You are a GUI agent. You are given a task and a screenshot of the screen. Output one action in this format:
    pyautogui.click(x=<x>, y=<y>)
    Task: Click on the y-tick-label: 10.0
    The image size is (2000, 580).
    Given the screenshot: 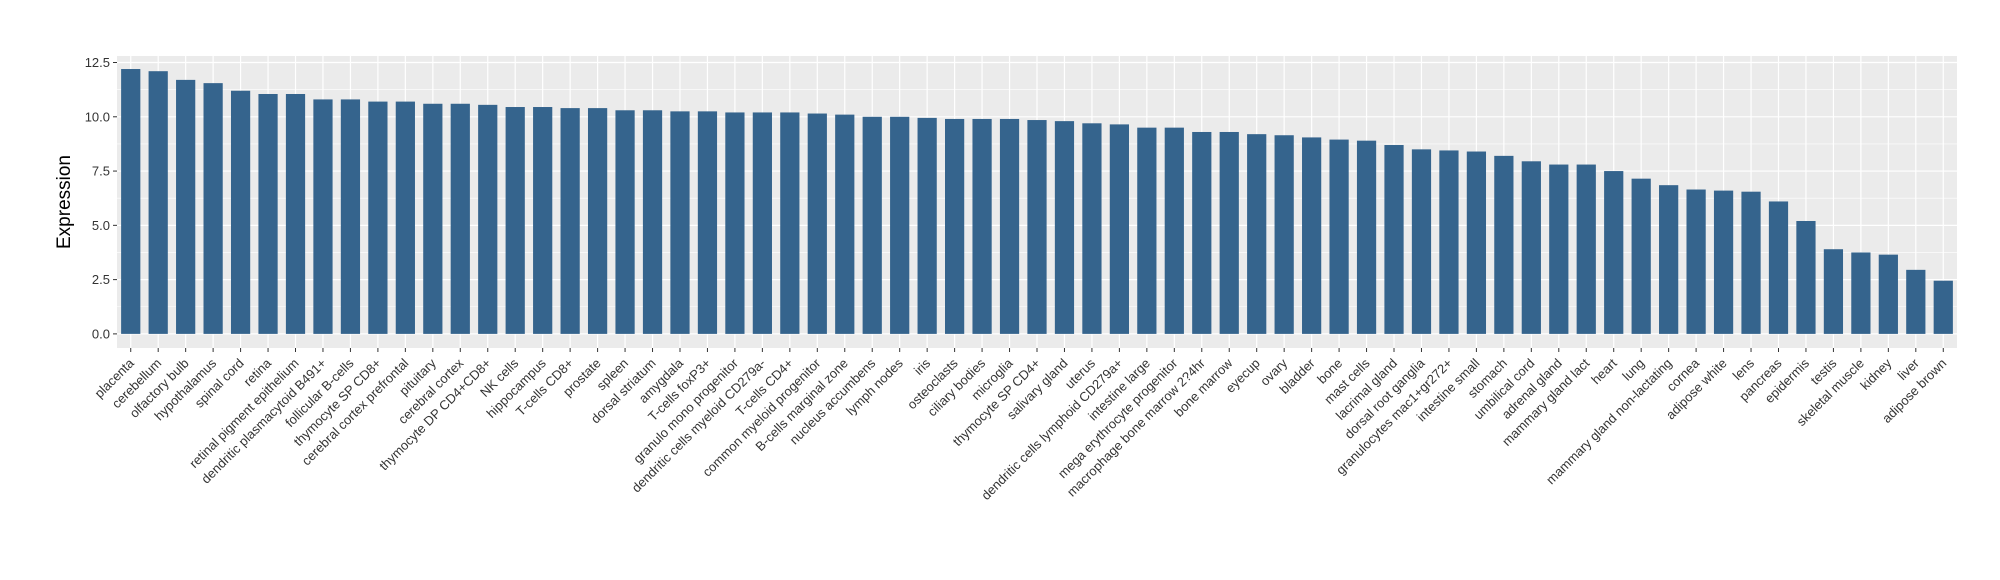 What is the action you would take?
    pyautogui.click(x=97, y=116)
    